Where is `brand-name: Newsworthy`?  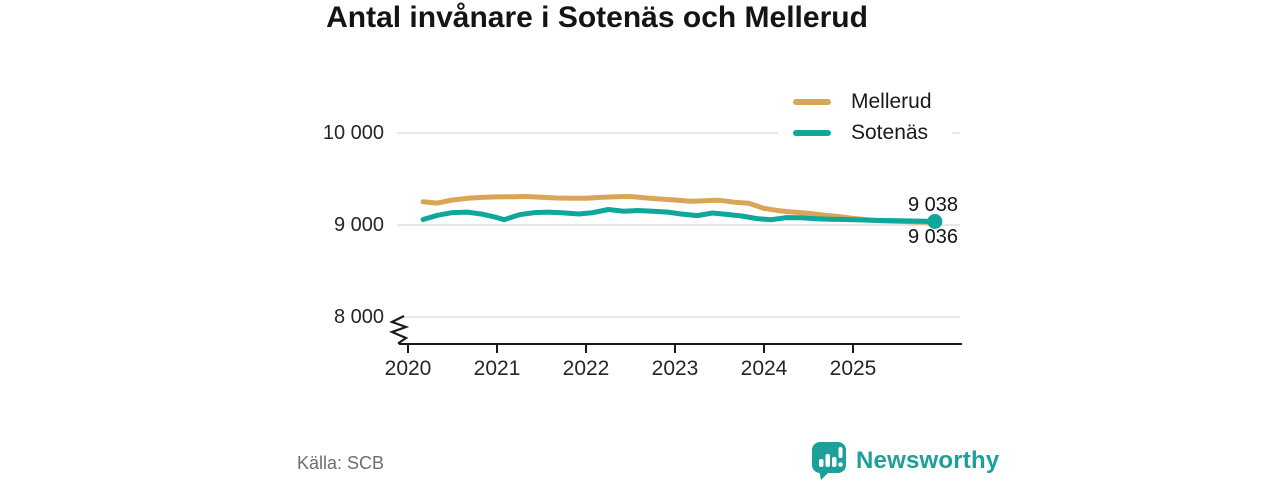
brand-name: Newsworthy is located at coordinates (928, 460).